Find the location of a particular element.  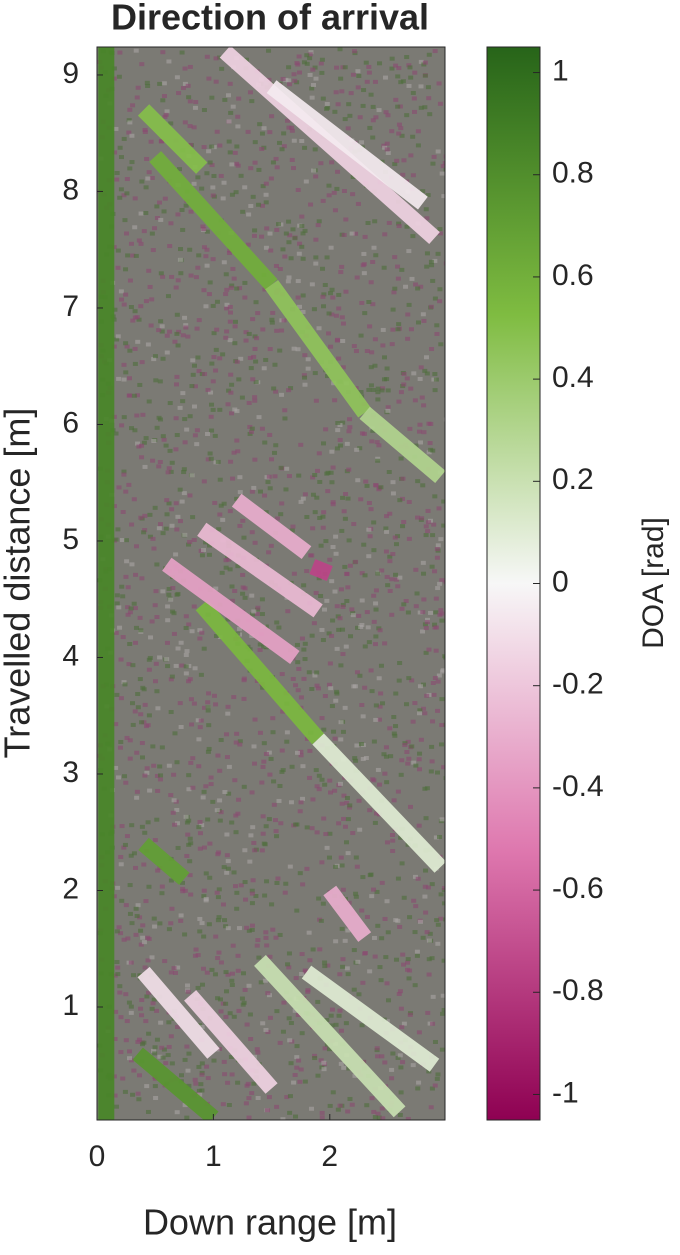

y-tick-label: 4 is located at coordinates (70, 655).